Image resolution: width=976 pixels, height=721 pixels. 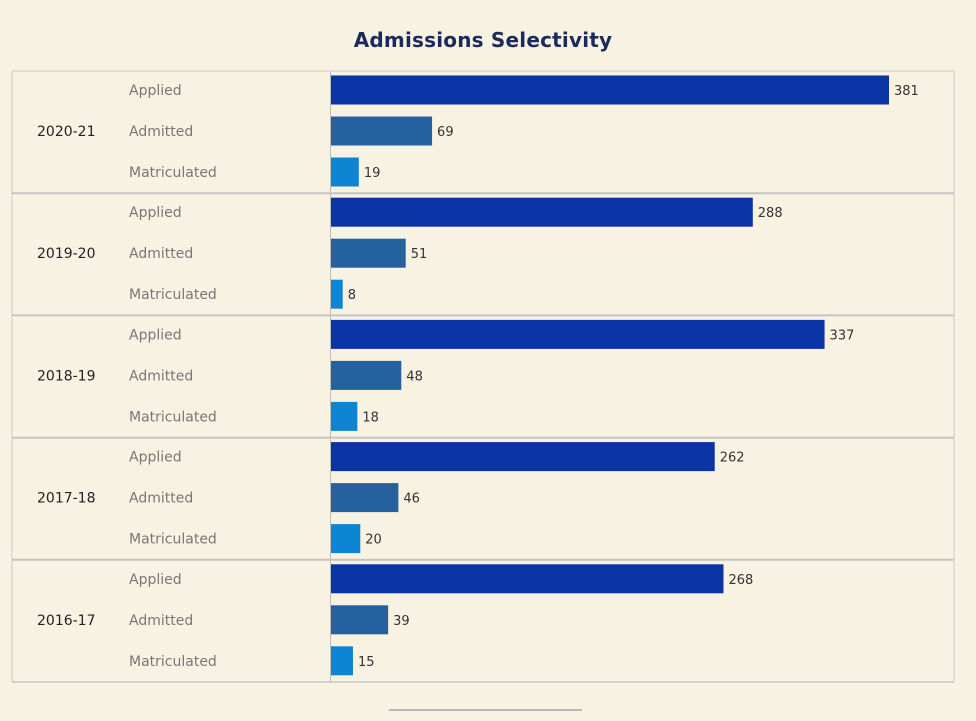 I want to click on value-label: 262, so click(x=732, y=458).